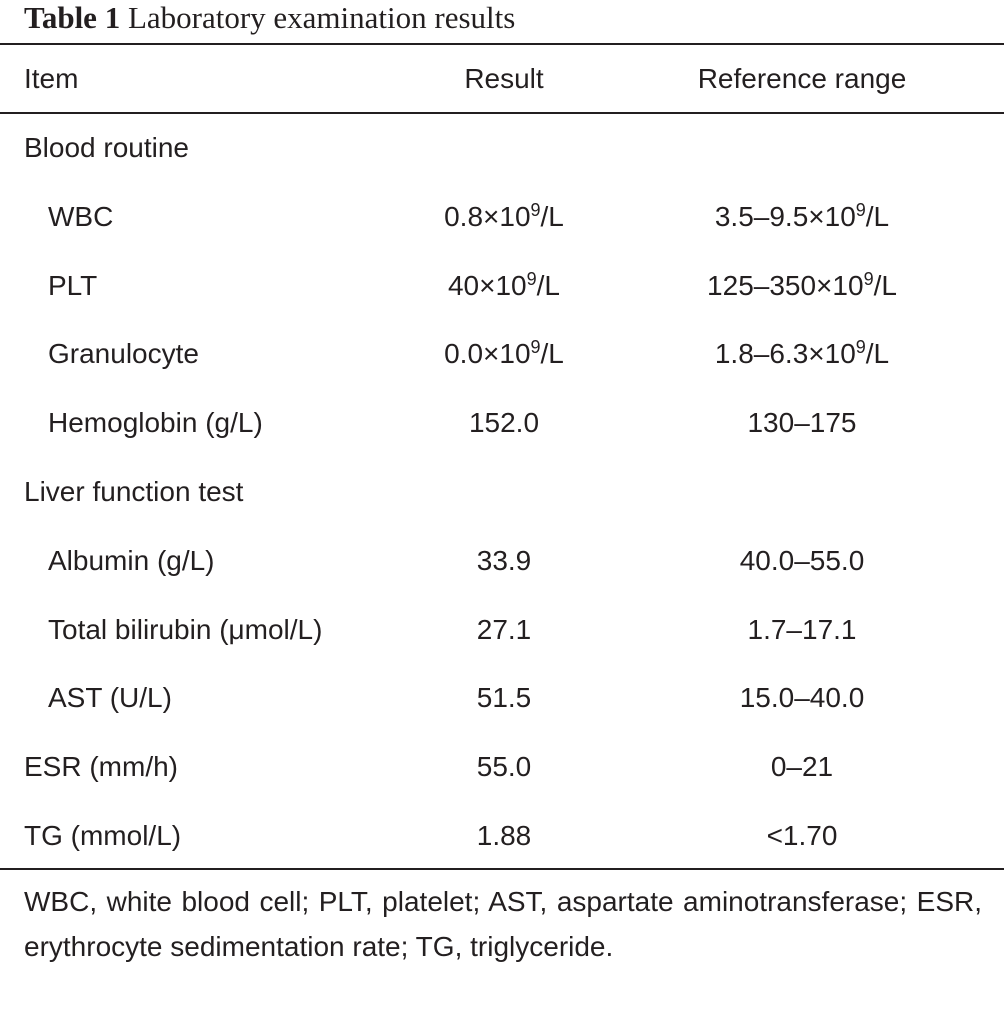 This screenshot has width=1004, height=1010. Describe the element at coordinates (802, 284) in the screenshot. I see `cell-reference-range: 125–350×109/L` at that location.